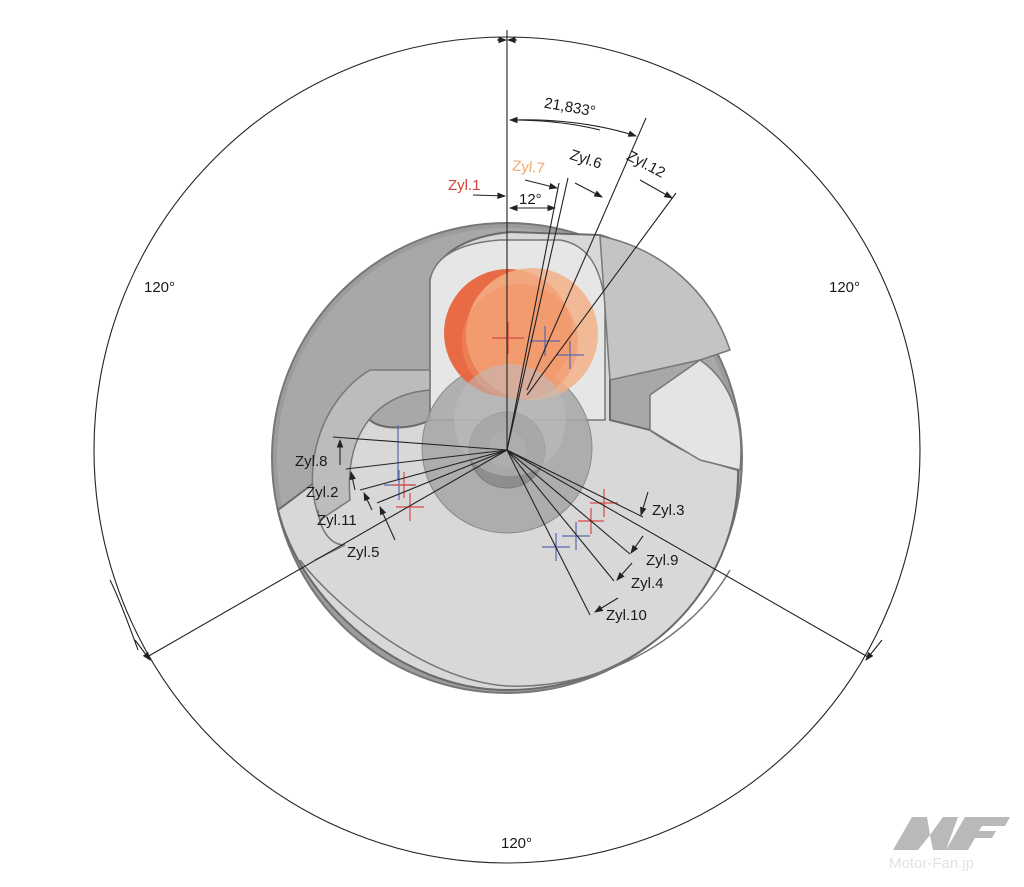 Image resolution: width=1024 pixels, height=887 pixels. What do you see at coordinates (322, 492) in the screenshot?
I see `label-zyl2: Zyl.2` at bounding box center [322, 492].